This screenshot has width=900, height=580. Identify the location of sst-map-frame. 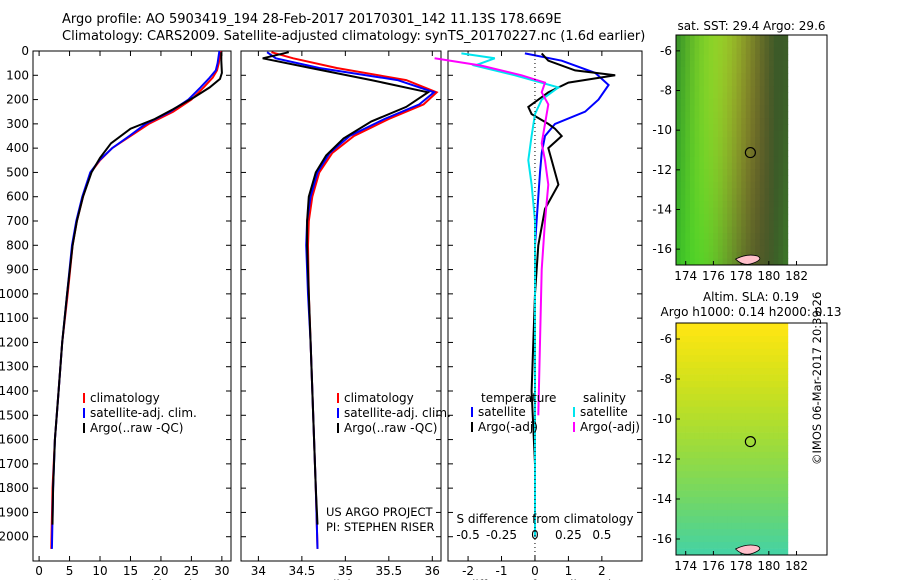
(751, 150).